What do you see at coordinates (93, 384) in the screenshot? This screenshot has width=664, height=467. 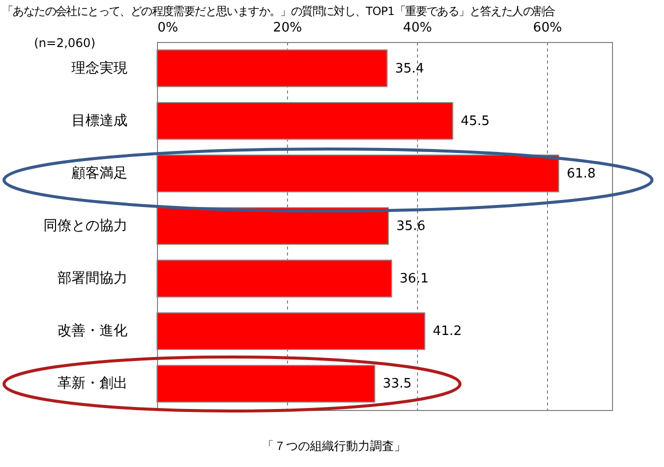 I see `y-tick-label: 革新・創出` at bounding box center [93, 384].